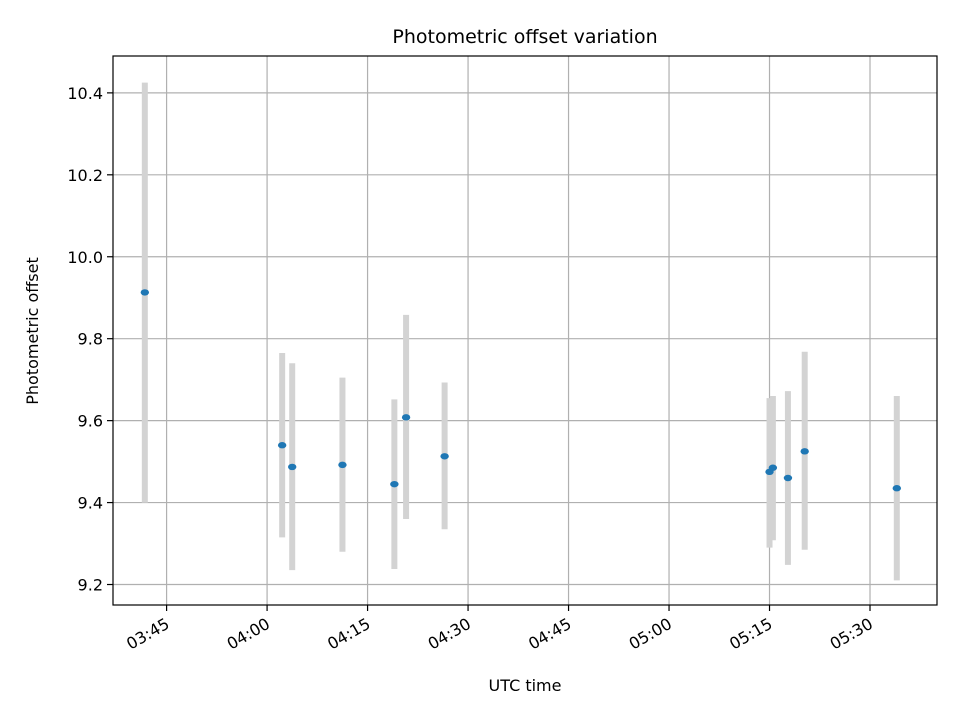  Describe the element at coordinates (85, 93) in the screenshot. I see `y-tick-label: 10.4` at that location.